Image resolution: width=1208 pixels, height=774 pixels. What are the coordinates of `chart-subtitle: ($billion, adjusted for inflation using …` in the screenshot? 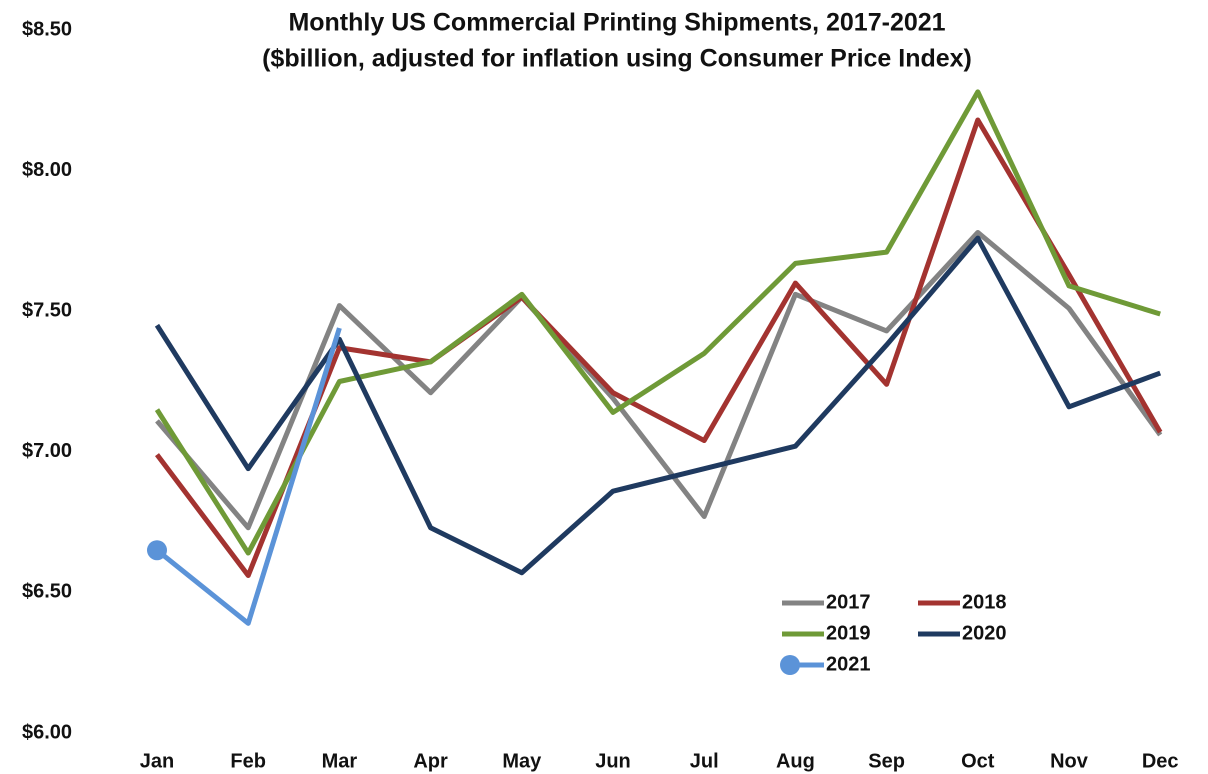 It's located at (617, 59).